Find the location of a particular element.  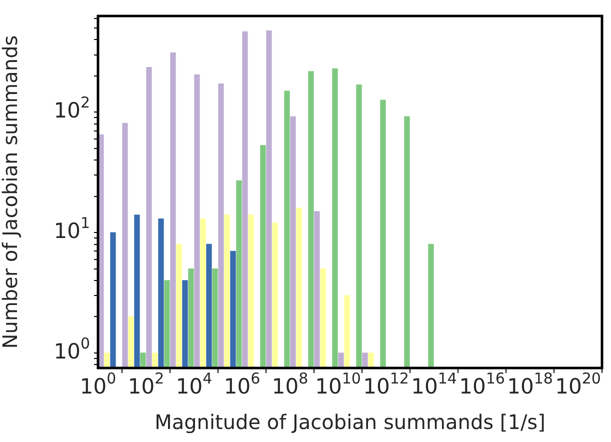

y-axis-title: Number of Jacobian summands is located at coordinates (11, 192).